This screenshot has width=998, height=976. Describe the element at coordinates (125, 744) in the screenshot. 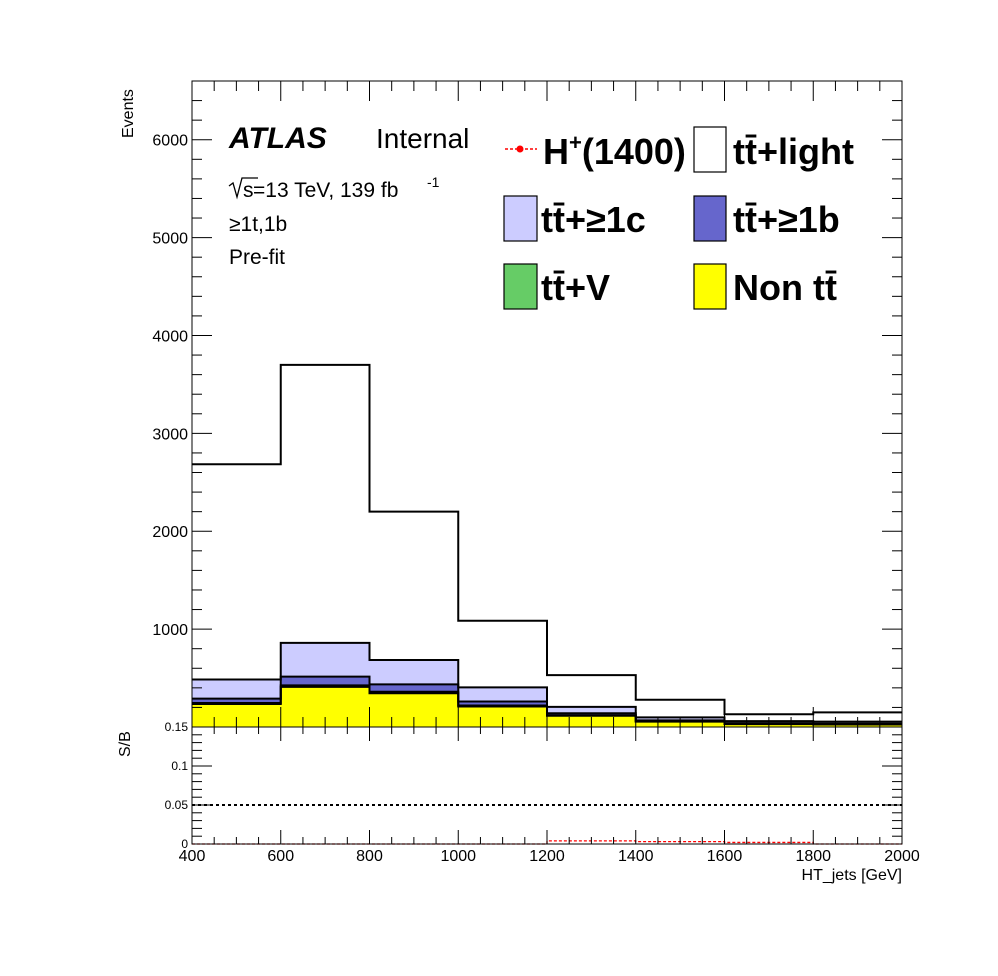

I see `ratio-y-axis-label: S/B` at that location.